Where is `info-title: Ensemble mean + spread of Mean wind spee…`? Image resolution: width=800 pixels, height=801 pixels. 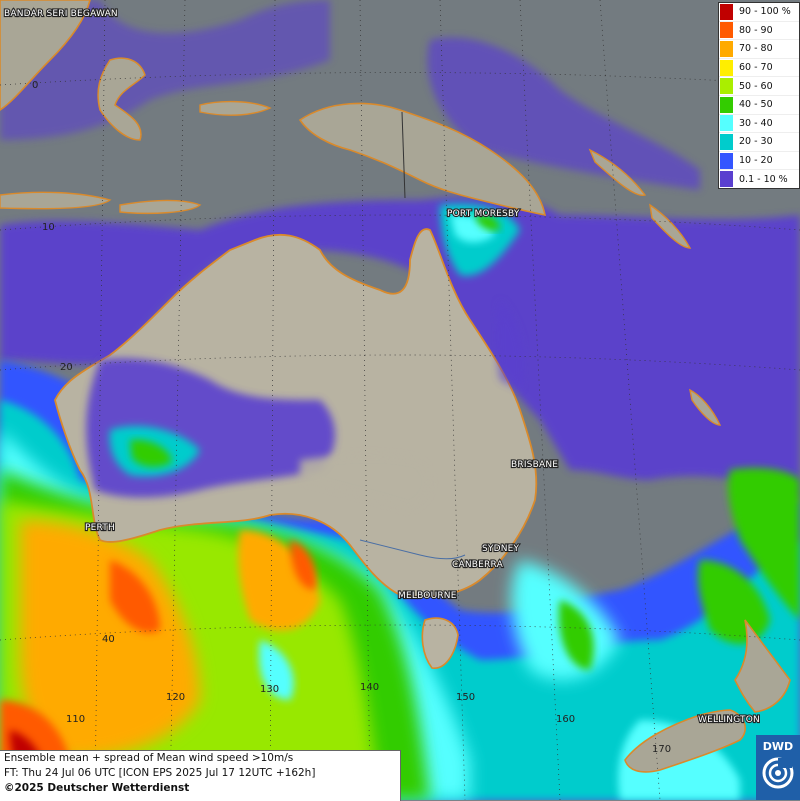
info-title: Ensemble mean + spread of Mean wind spee… is located at coordinates (149, 758).